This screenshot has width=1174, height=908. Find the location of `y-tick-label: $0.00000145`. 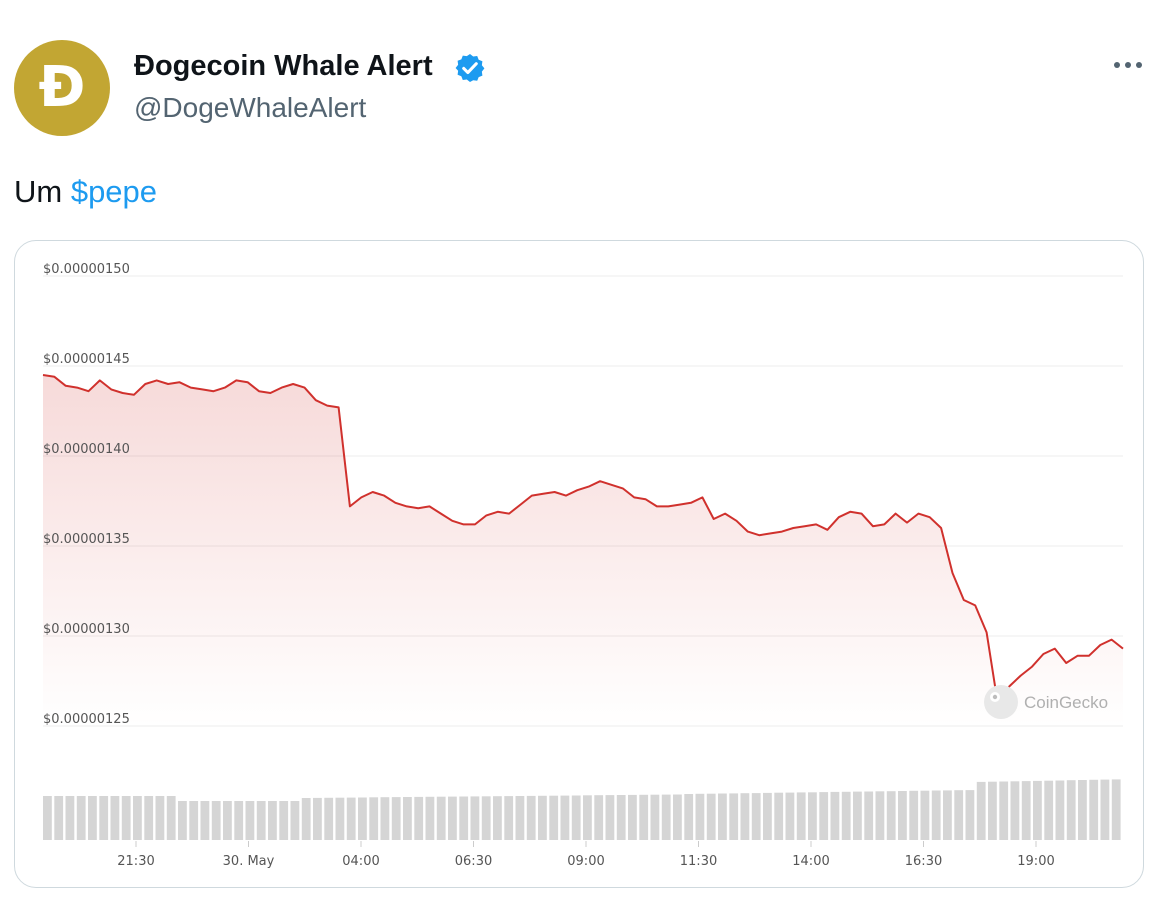

y-tick-label: $0.00000145 is located at coordinates (86, 359).